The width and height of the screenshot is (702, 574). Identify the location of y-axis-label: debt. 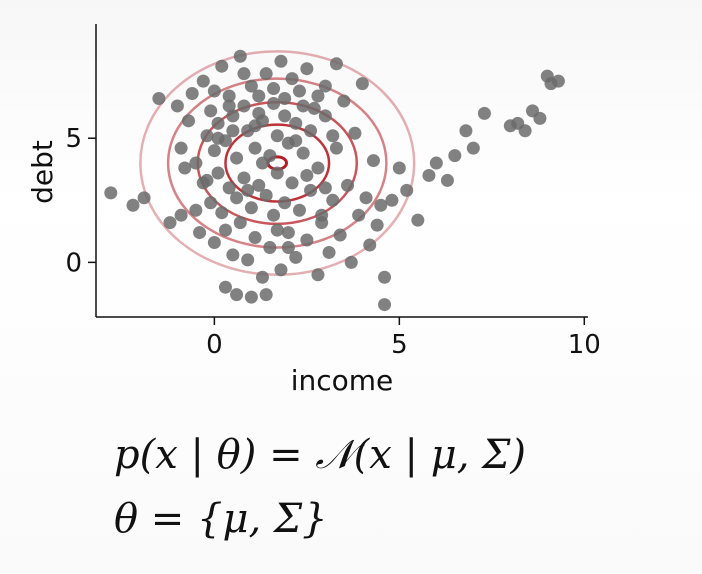
(42, 172).